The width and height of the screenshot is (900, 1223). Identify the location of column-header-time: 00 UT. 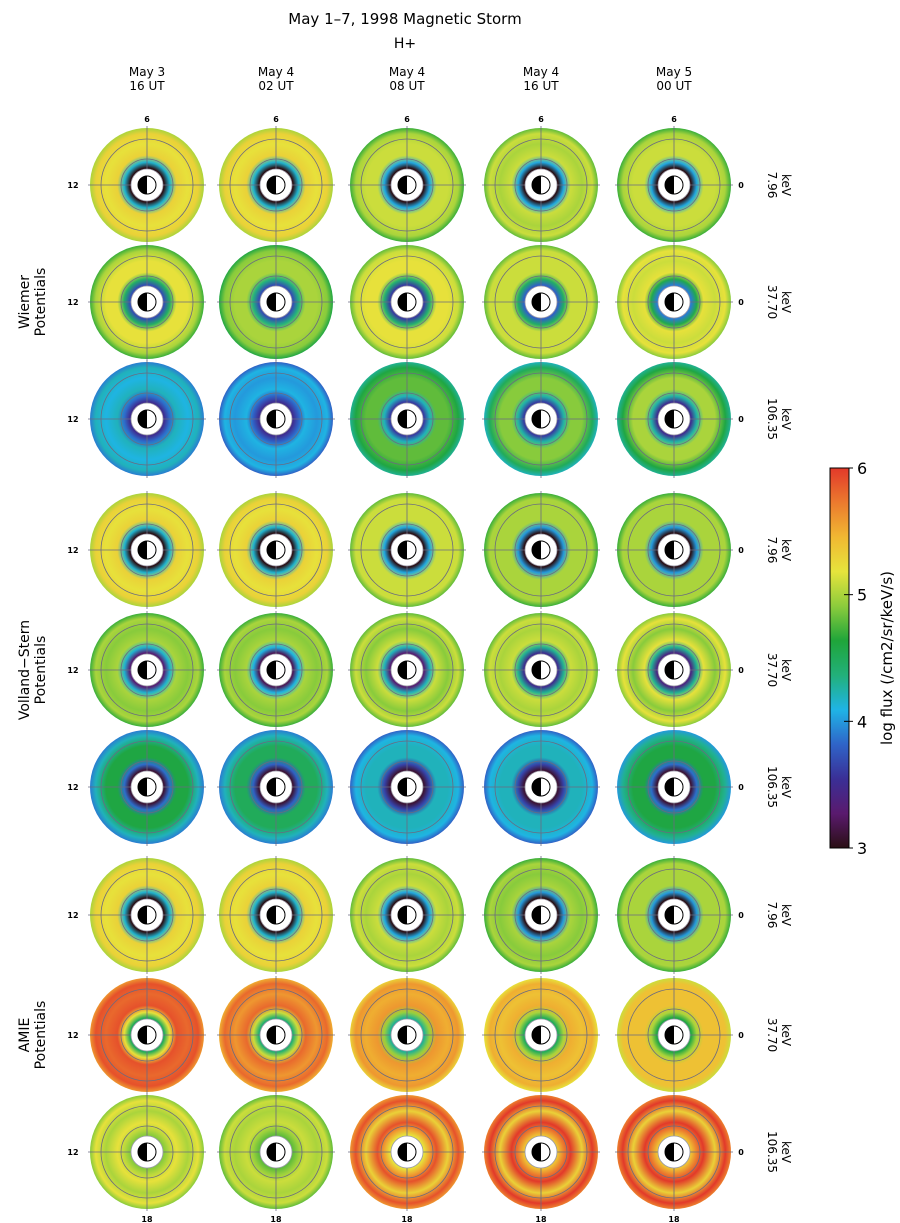
(674, 86).